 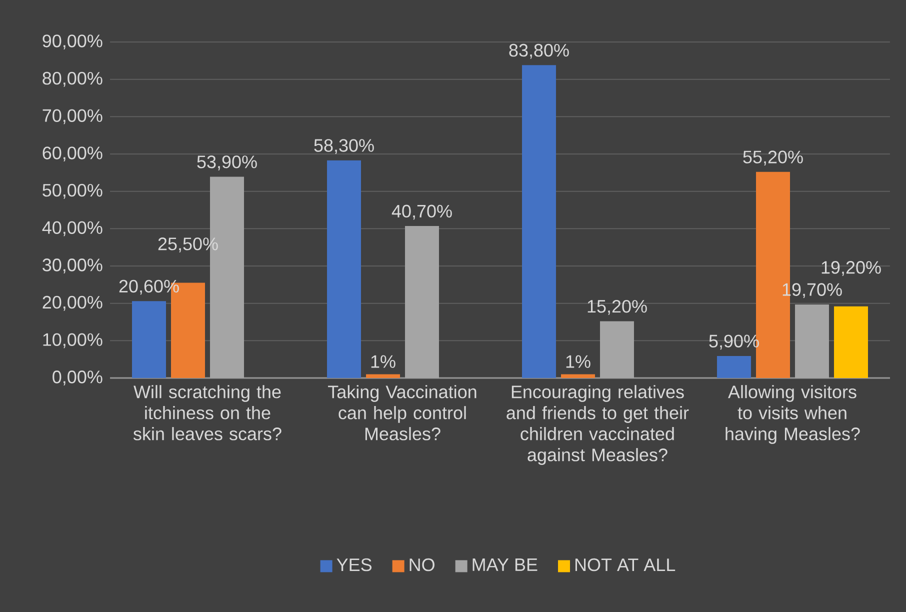 What do you see at coordinates (72, 79) in the screenshot?
I see `y-tick-label: 80,00%` at bounding box center [72, 79].